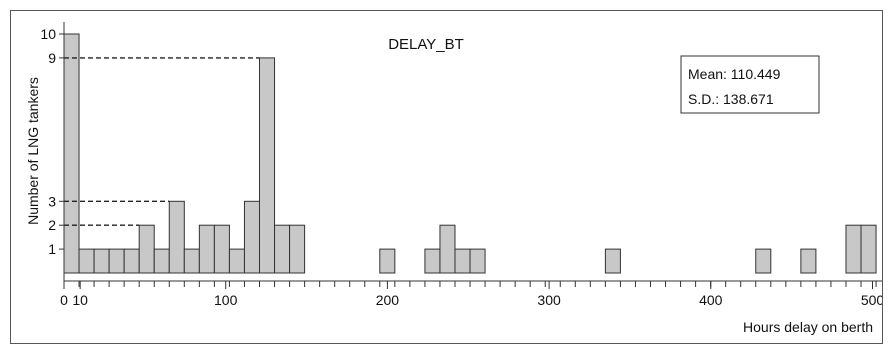  What do you see at coordinates (33, 151) in the screenshot?
I see `y-axis-label: Number of LNG tankers` at bounding box center [33, 151].